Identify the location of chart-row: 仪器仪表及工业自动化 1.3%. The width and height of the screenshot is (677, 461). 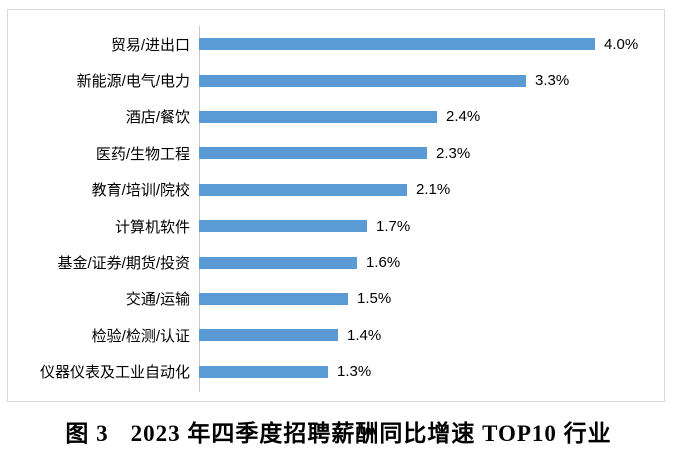
(336, 372).